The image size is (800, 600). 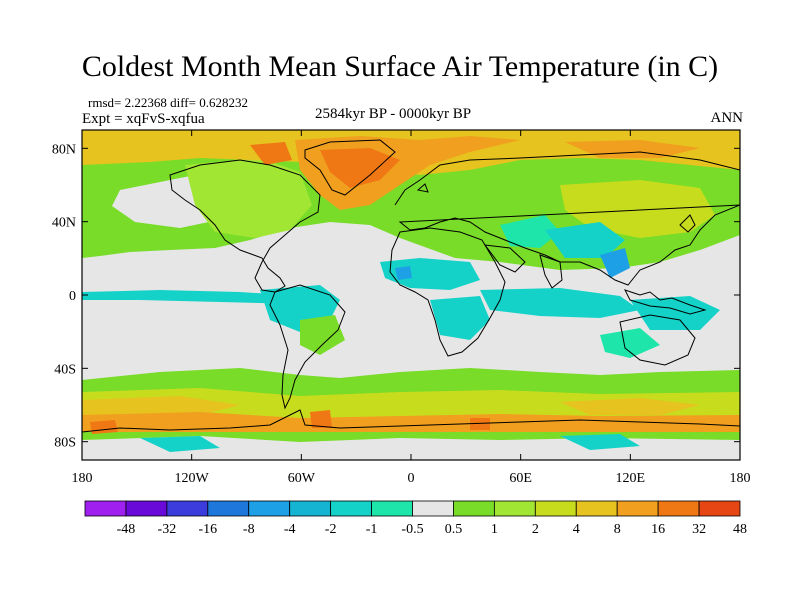 What do you see at coordinates (290, 529) in the screenshot?
I see `colorbar-label: -4` at bounding box center [290, 529].